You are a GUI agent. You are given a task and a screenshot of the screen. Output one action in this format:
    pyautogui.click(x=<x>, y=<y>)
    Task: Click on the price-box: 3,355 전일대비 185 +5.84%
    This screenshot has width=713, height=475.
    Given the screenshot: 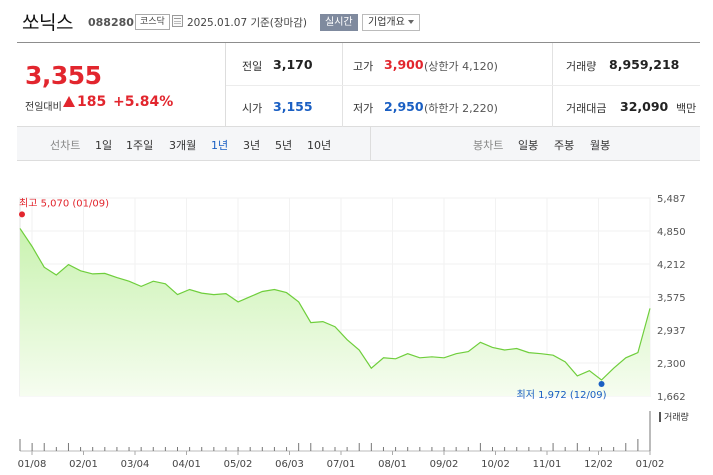 What is the action you would take?
    pyautogui.click(x=121, y=85)
    